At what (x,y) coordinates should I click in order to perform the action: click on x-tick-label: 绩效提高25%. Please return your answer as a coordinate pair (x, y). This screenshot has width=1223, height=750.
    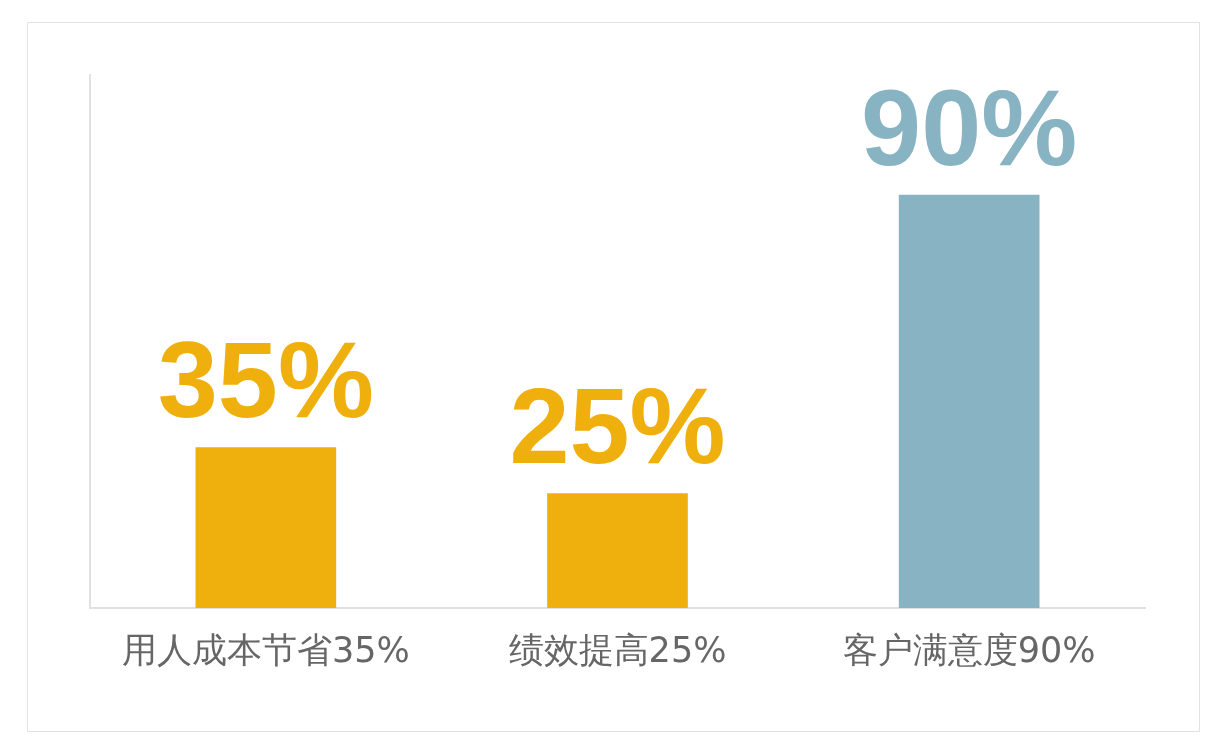
    Looking at the image, I should click on (617, 650).